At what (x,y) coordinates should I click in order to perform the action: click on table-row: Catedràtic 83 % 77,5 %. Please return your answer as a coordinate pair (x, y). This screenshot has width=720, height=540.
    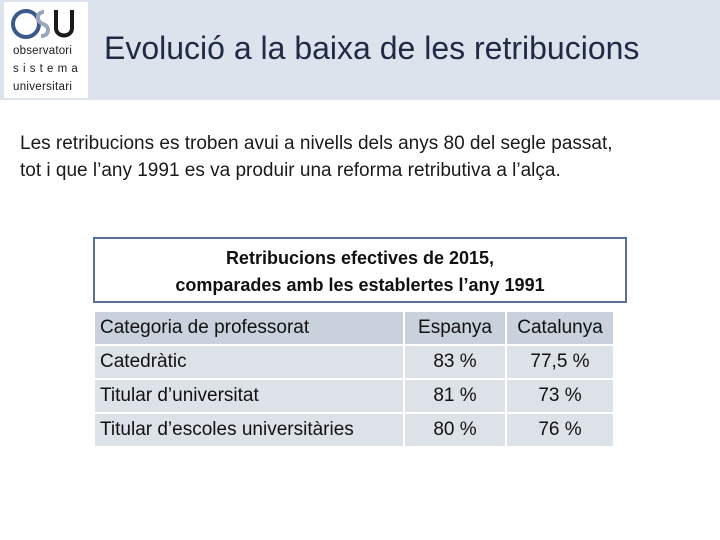
    Looking at the image, I should click on (354, 362).